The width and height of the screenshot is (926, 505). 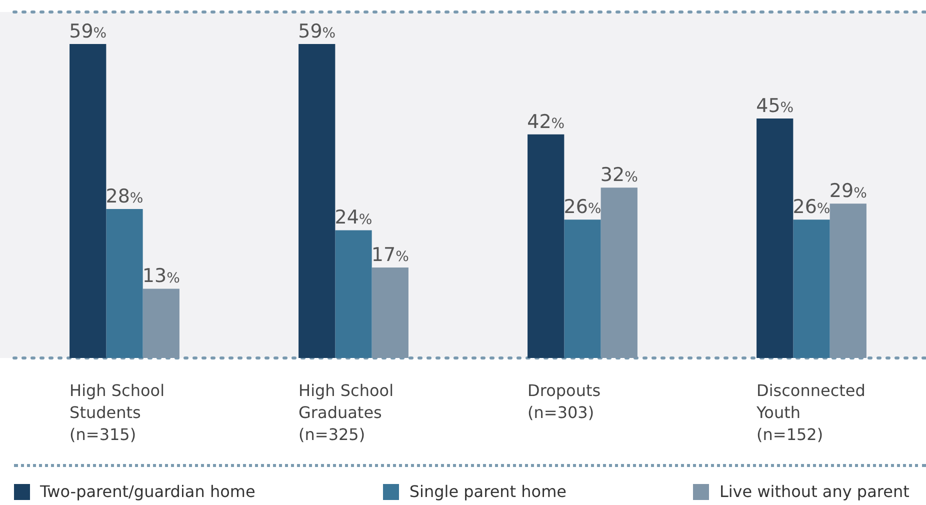 What do you see at coordinates (546, 121) in the screenshot?
I see `data-label: 42%` at bounding box center [546, 121].